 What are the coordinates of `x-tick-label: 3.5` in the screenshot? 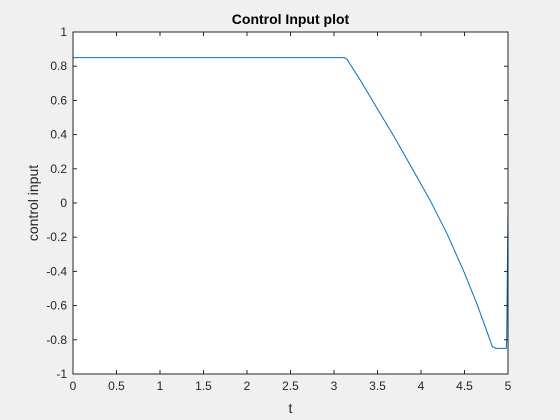 It's located at (377, 386).